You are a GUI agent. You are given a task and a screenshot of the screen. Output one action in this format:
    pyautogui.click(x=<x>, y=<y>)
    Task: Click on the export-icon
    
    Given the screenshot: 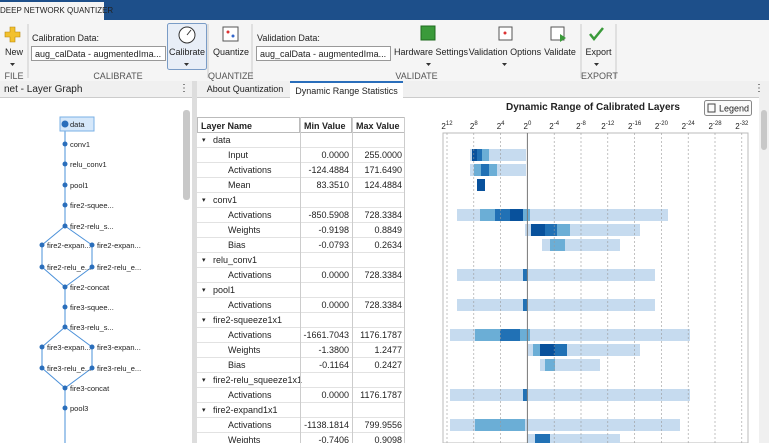 What is the action you would take?
    pyautogui.click(x=596, y=34)
    